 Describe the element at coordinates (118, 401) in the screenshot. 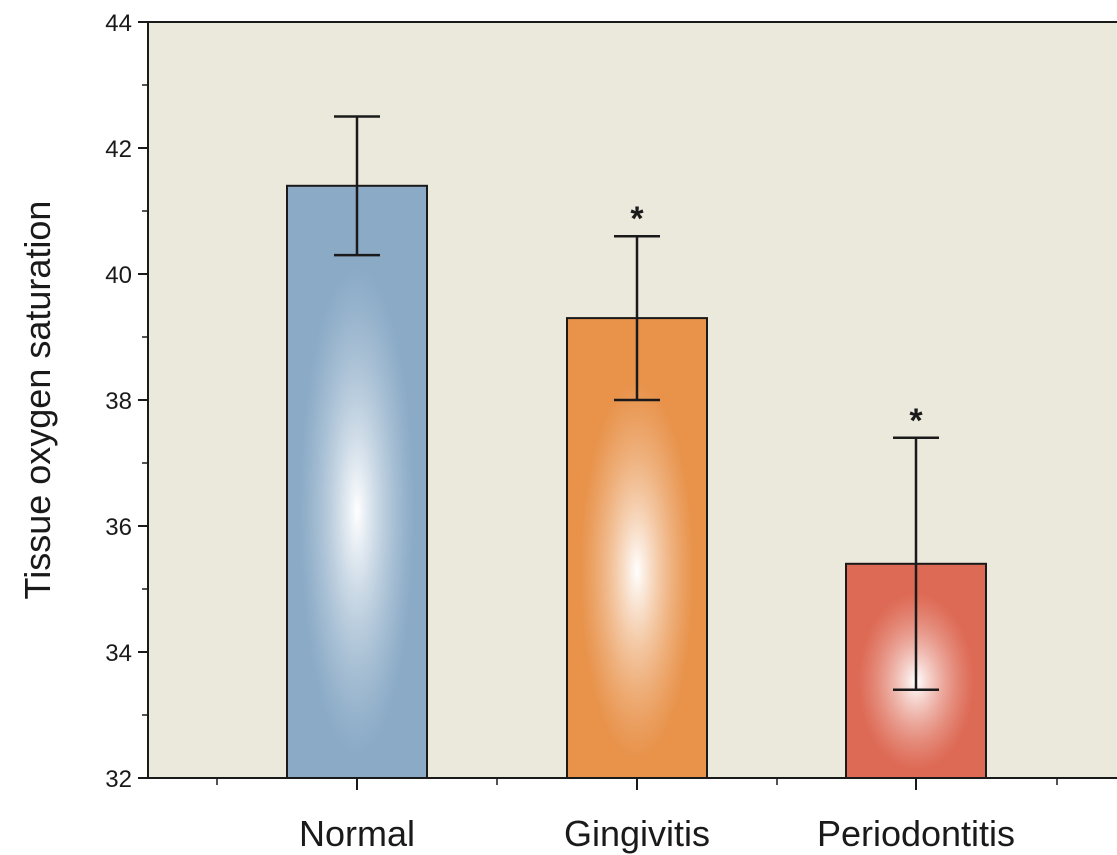

I see `y-tick-label-38: 38` at that location.